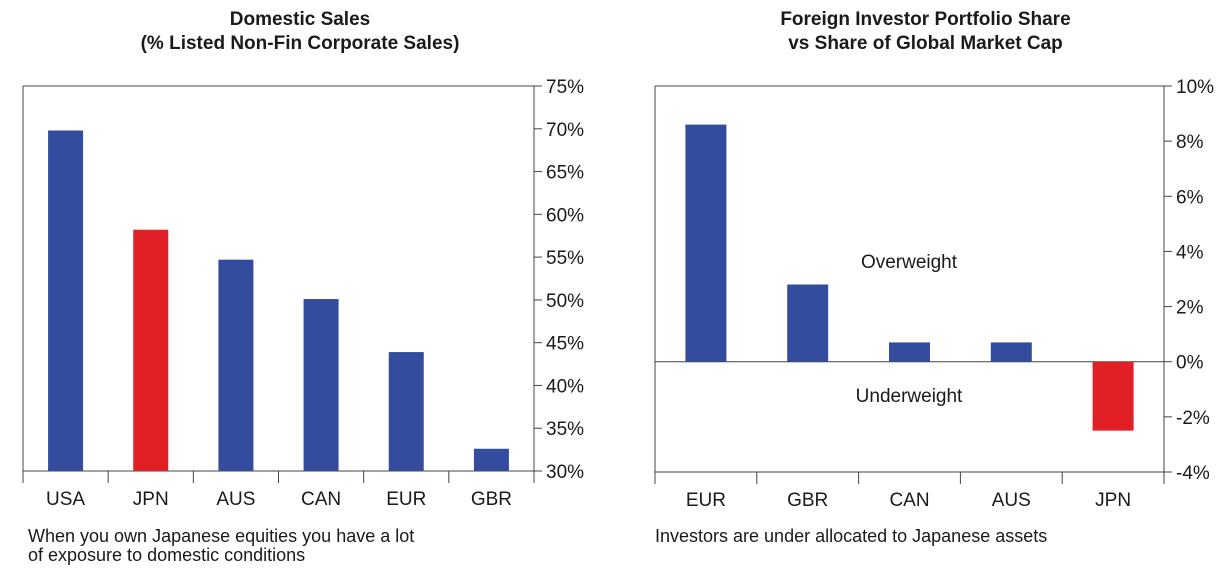 This screenshot has width=1231, height=573. Describe the element at coordinates (66, 300) in the screenshot. I see `bar-usa` at that location.